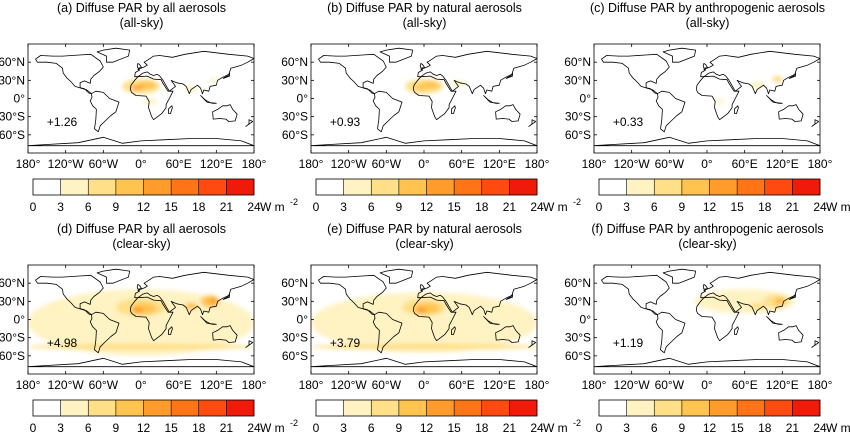  What do you see at coordinates (208, 320) in the screenshot?
I see `coastline-indonesia` at bounding box center [208, 320].